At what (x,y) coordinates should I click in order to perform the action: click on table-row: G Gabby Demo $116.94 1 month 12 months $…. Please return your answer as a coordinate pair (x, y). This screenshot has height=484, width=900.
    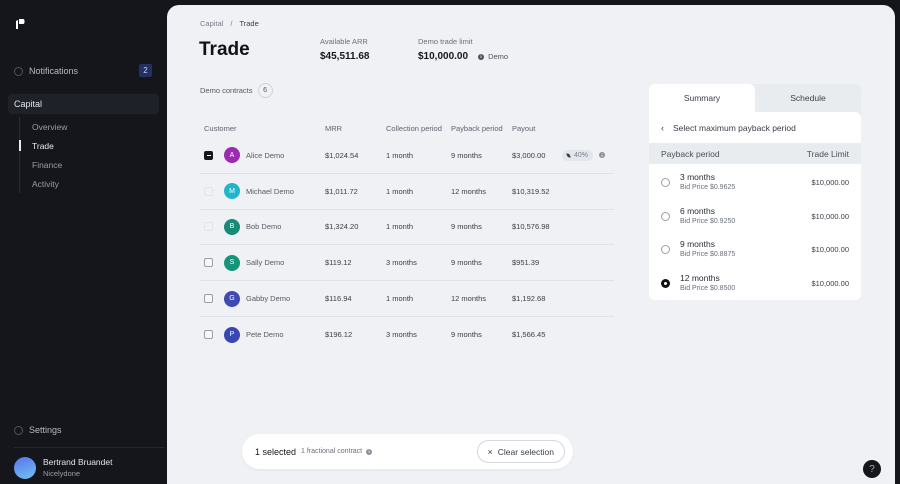
    Looking at the image, I should click on (407, 299).